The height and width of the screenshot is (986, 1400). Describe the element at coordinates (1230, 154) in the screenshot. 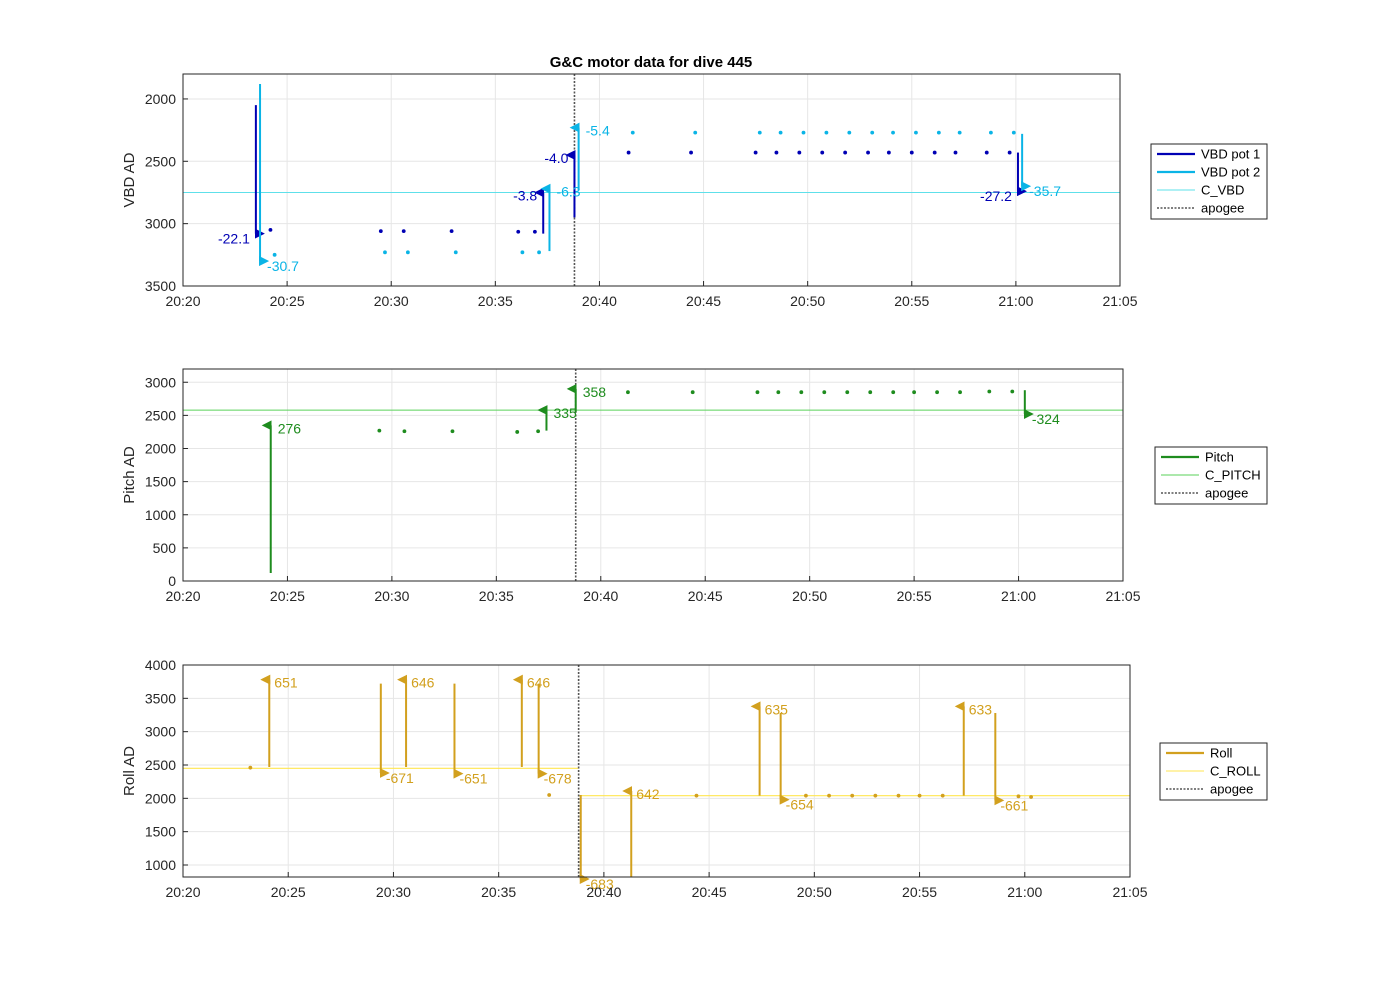

I see `legend-label: VBD pot 1` at that location.